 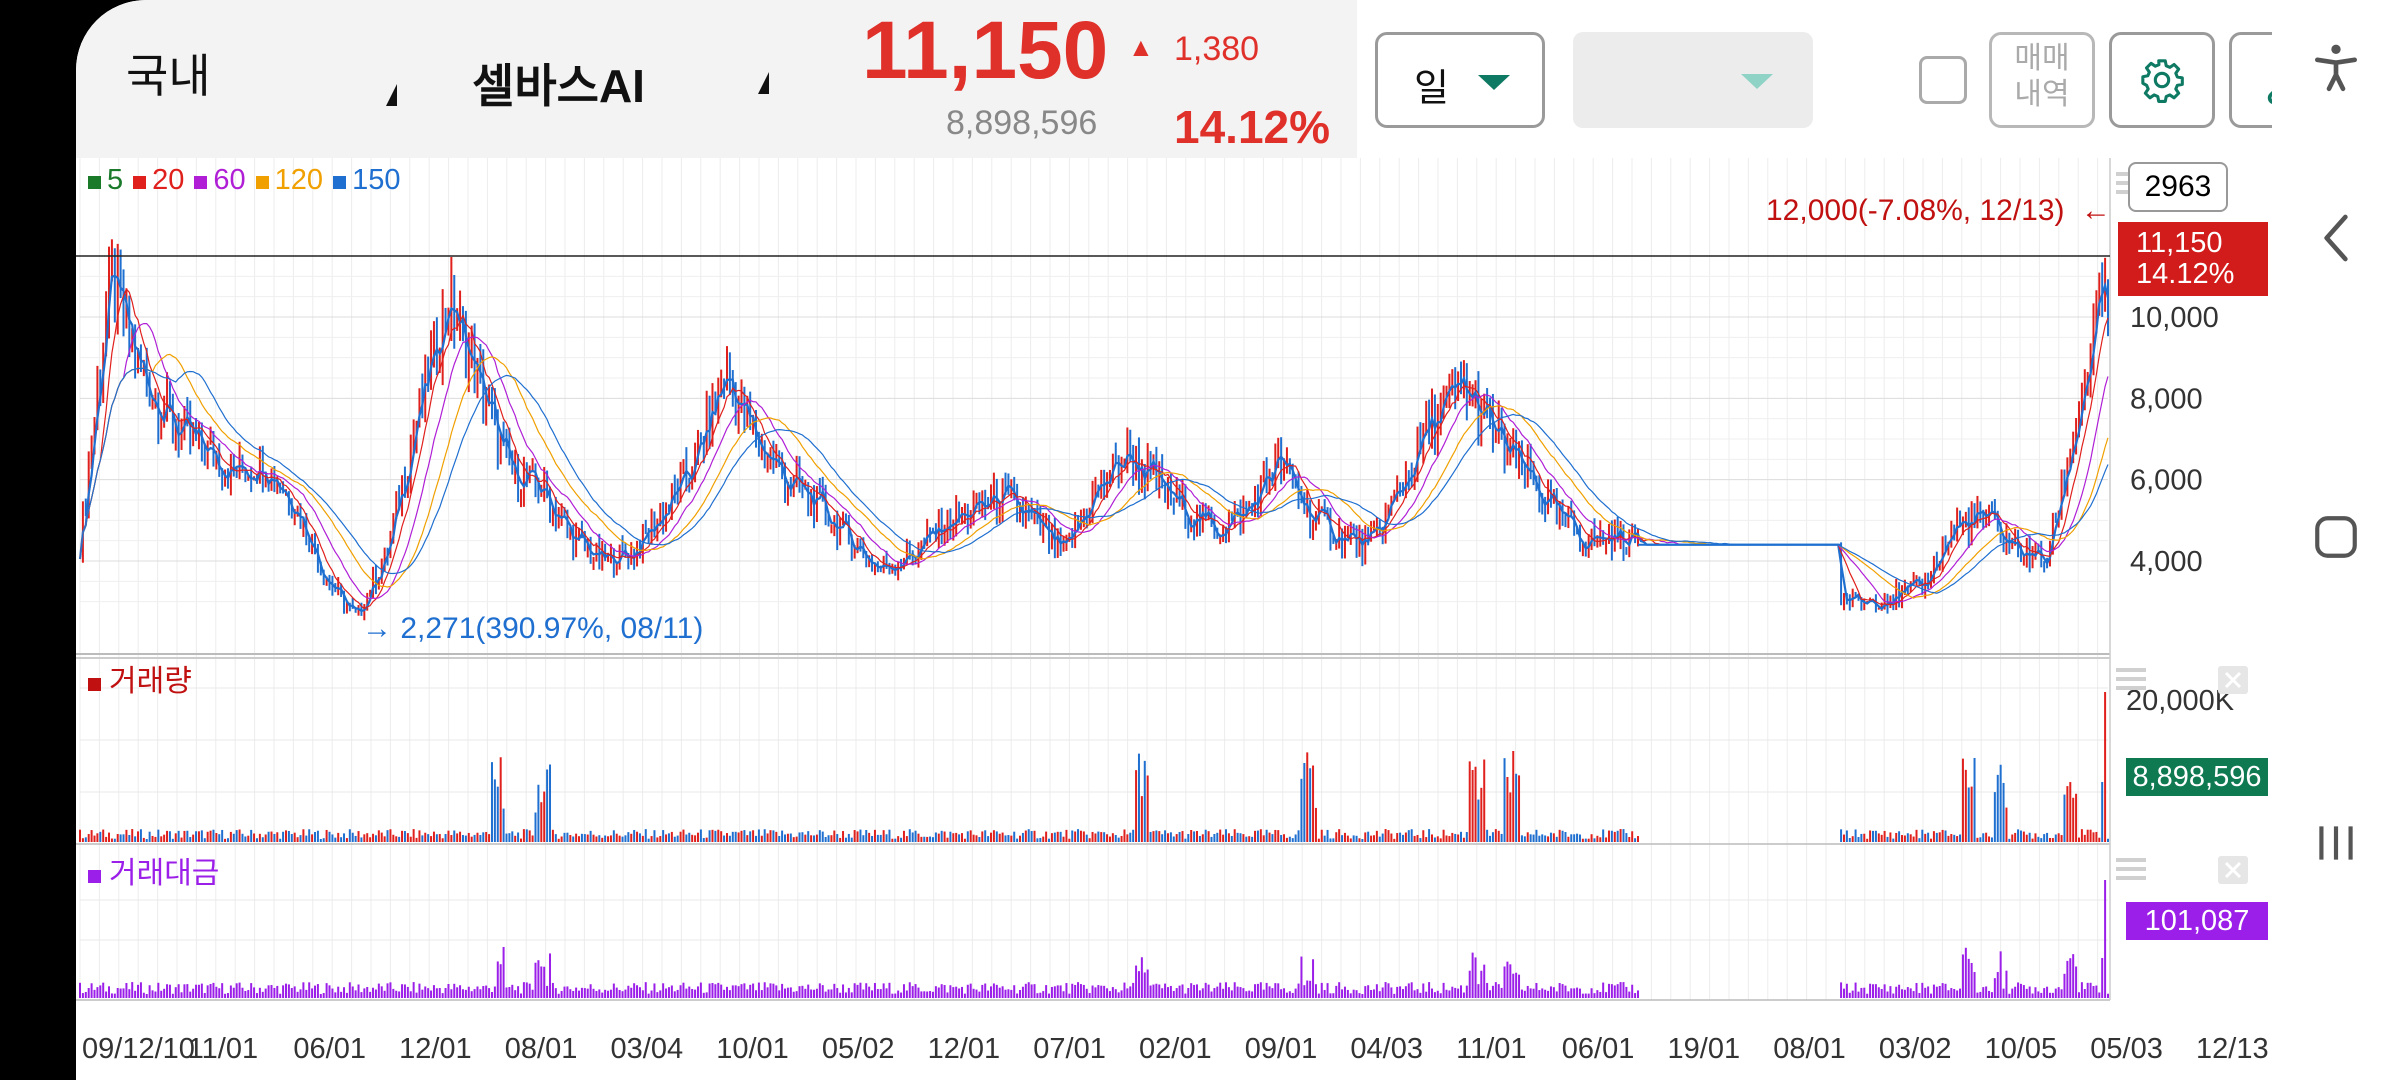 What do you see at coordinates (1757, 81) in the screenshot?
I see `secondary-dropdown-icon` at bounding box center [1757, 81].